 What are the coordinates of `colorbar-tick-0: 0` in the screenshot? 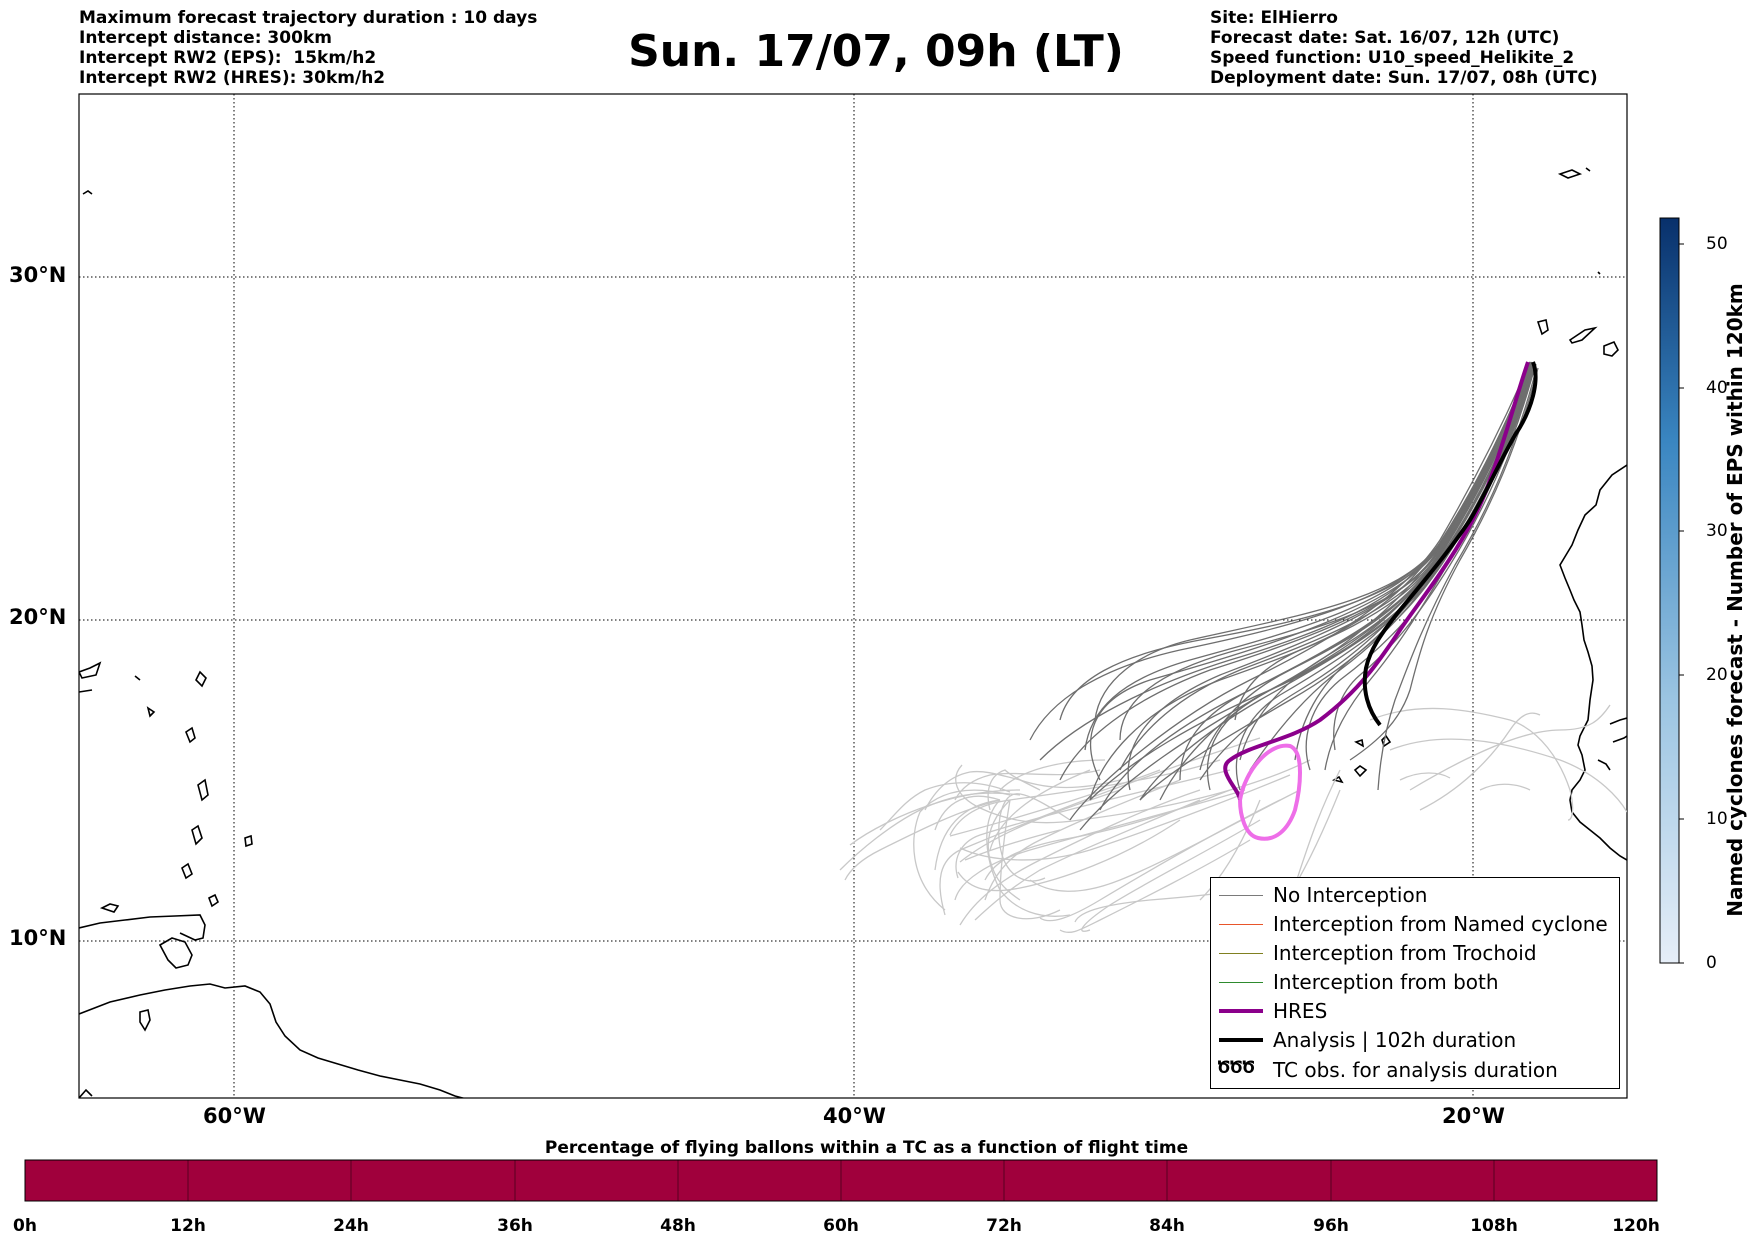 It's located at (1711, 963).